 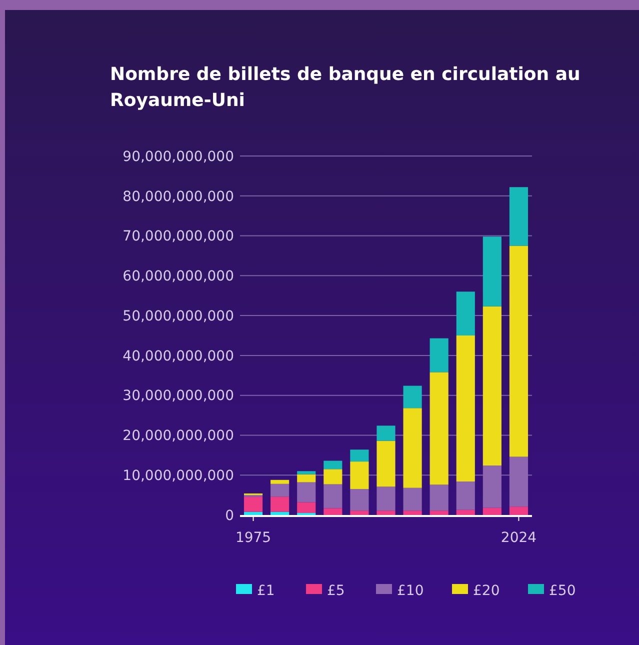 What do you see at coordinates (178, 436) in the screenshot?
I see `y-tick-label: 20,000,000,000` at bounding box center [178, 436].